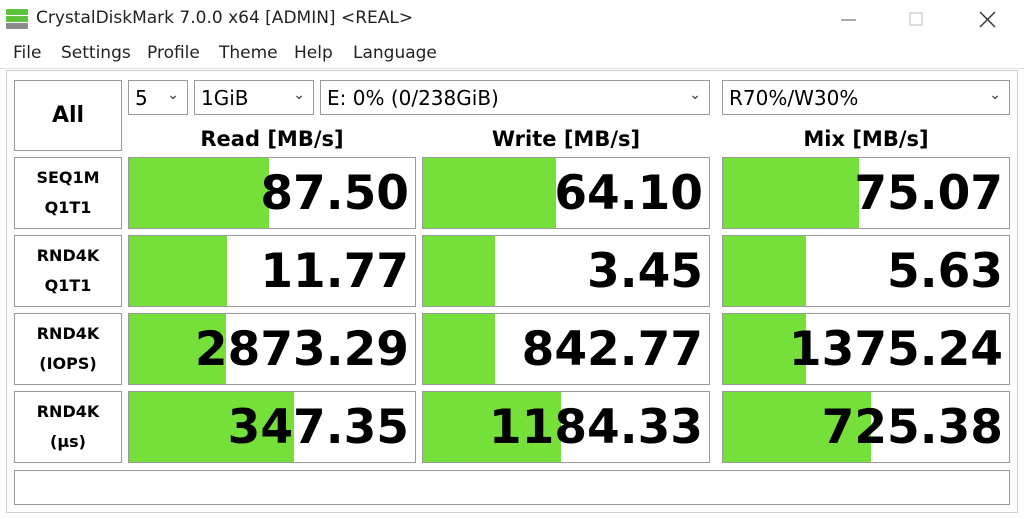 The height and width of the screenshot is (519, 1024). Describe the element at coordinates (158, 97) in the screenshot. I see `count-dropdown: 5 ⌄` at that location.